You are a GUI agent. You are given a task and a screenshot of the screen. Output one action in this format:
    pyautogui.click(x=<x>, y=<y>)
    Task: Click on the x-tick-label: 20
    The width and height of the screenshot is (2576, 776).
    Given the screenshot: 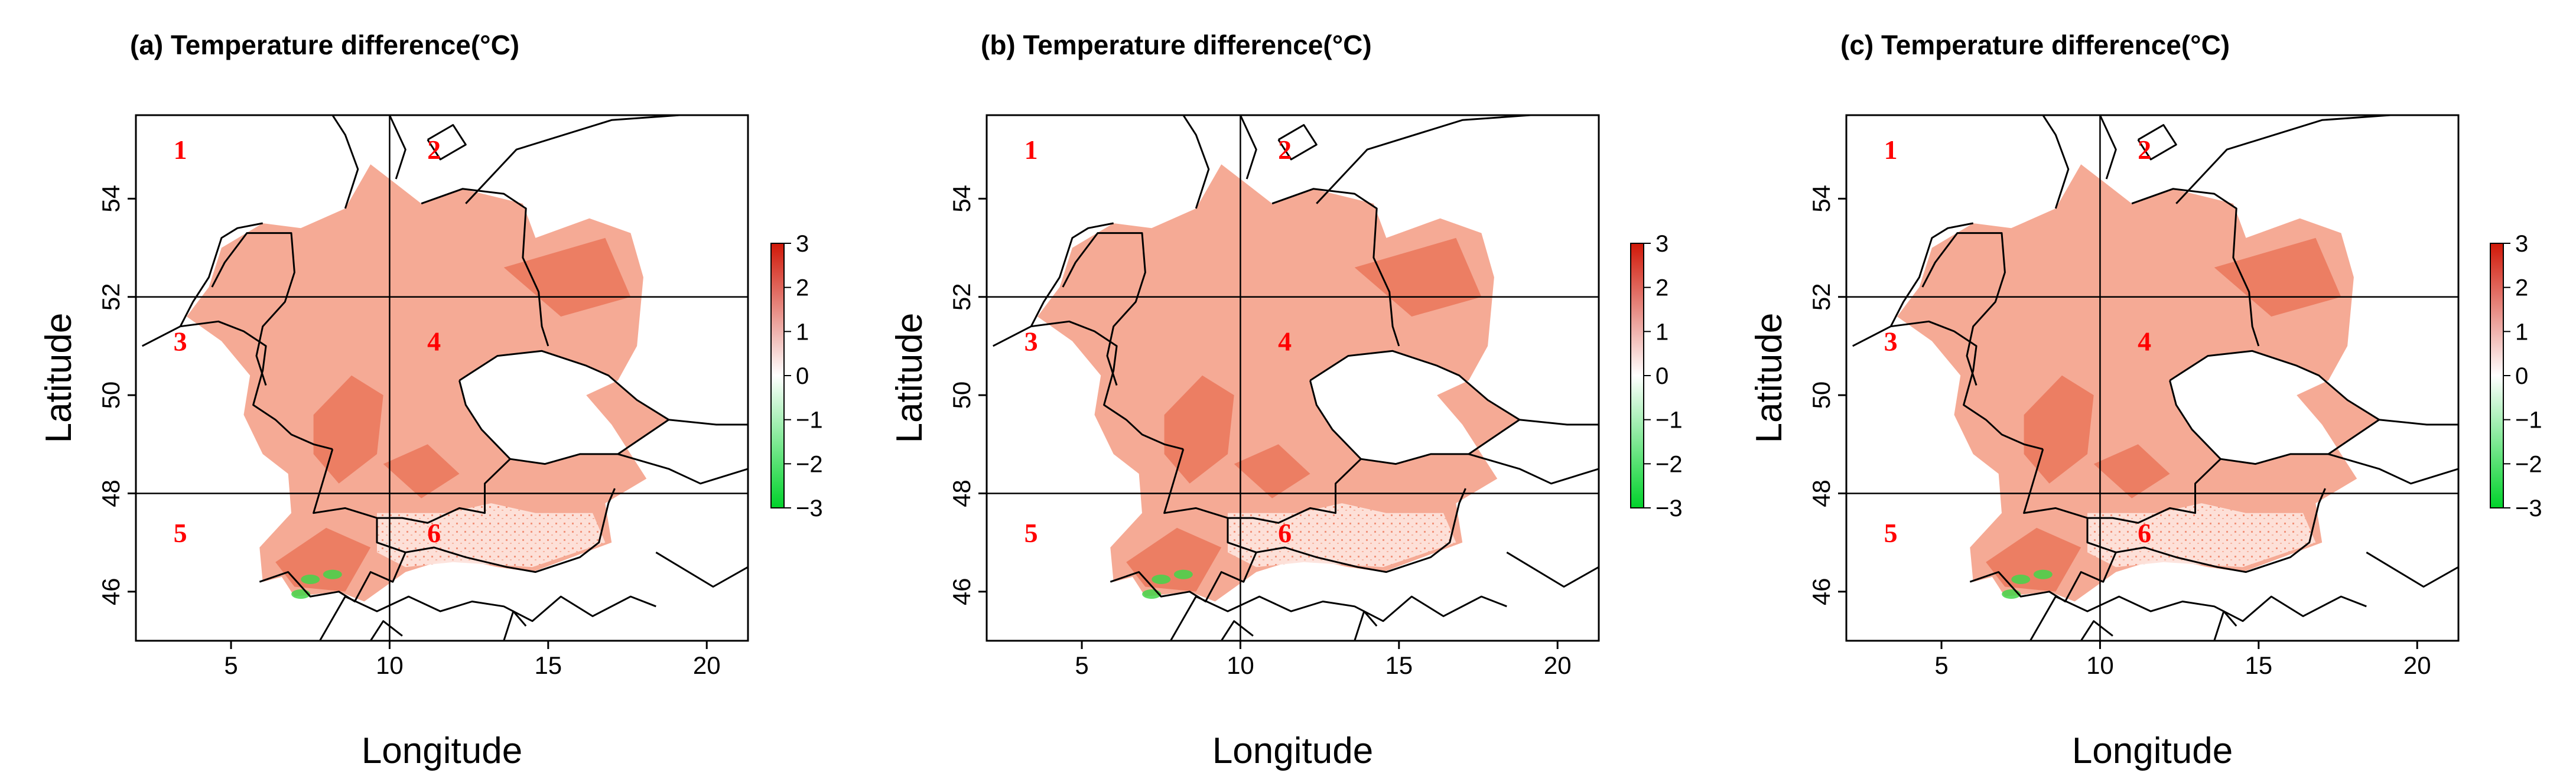 What is the action you would take?
    pyautogui.click(x=707, y=665)
    